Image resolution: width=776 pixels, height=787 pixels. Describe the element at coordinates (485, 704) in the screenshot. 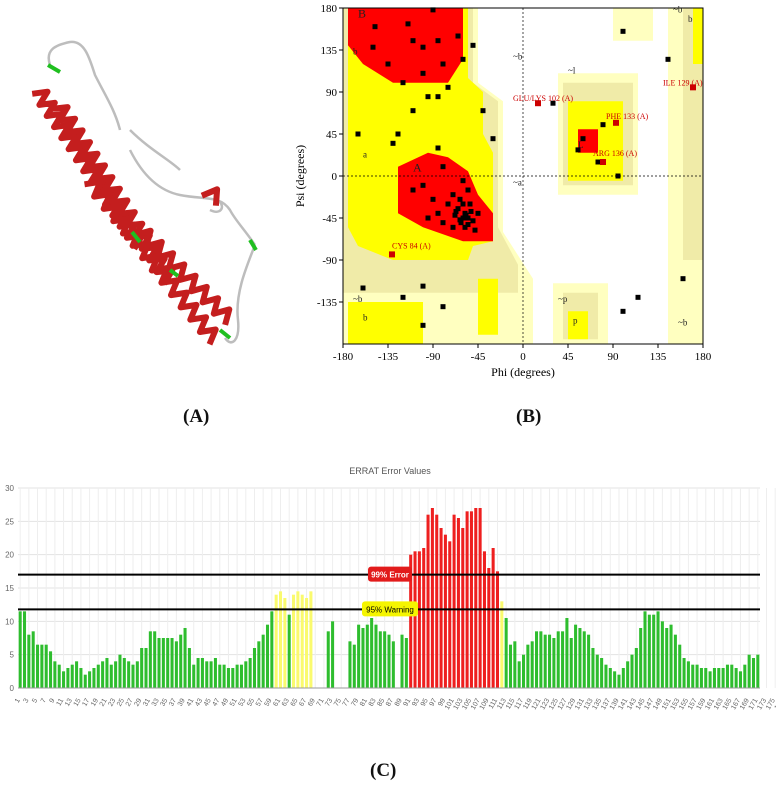

I see `x-tick-label: 109` at that location.